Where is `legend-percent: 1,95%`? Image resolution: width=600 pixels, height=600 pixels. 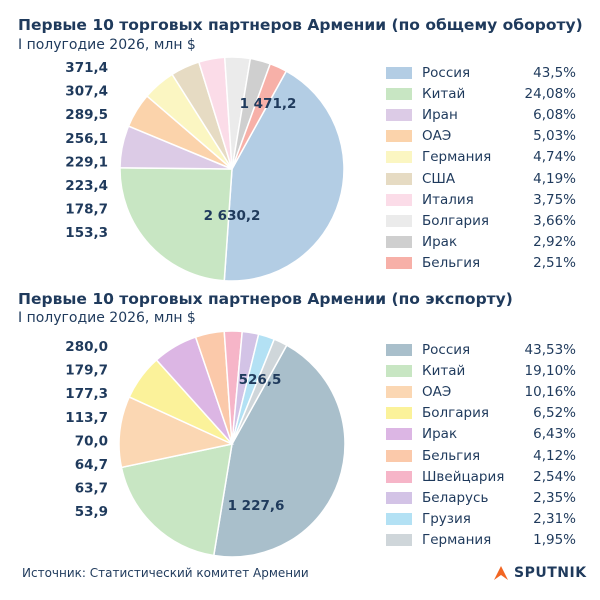 legend-percent: 1,95% is located at coordinates (554, 540).